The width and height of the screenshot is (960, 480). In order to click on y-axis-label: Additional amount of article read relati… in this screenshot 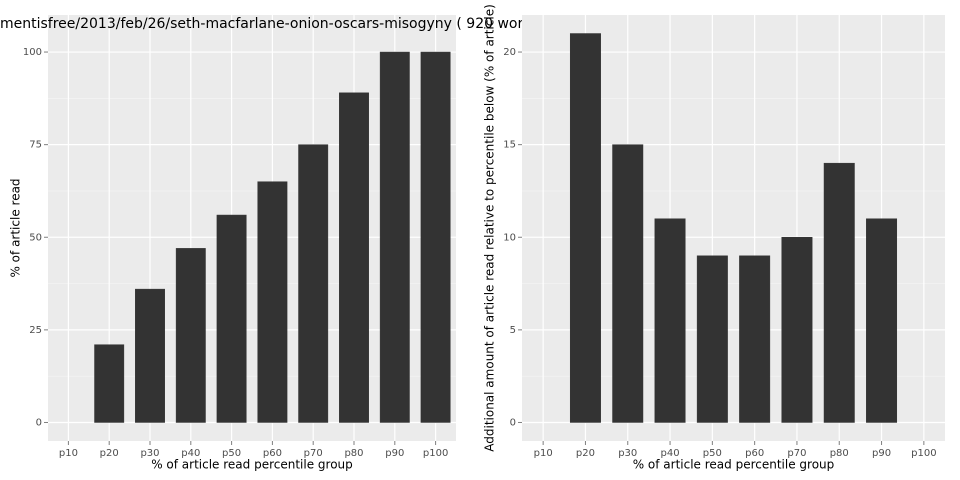, I will do `click(490, 228)`.